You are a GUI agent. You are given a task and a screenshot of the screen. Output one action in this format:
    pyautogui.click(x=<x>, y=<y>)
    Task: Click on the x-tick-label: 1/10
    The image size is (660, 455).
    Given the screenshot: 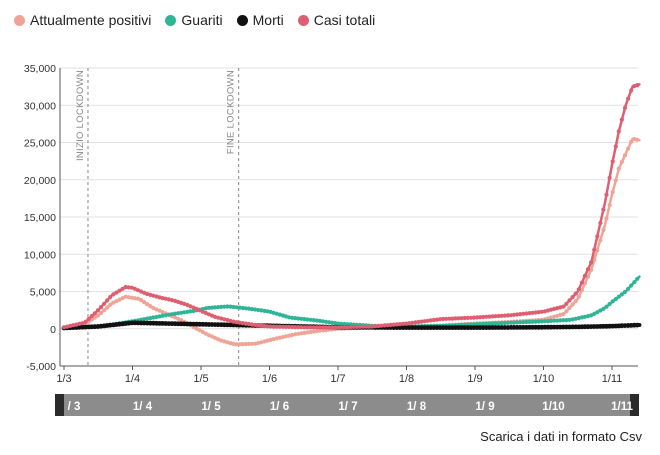 What is the action you would take?
    pyautogui.click(x=543, y=379)
    